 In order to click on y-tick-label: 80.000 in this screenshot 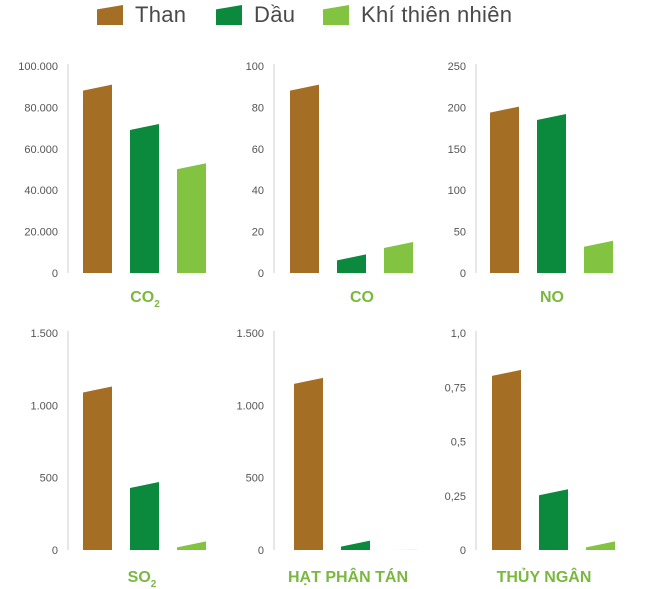, I will do `click(41, 108)`.